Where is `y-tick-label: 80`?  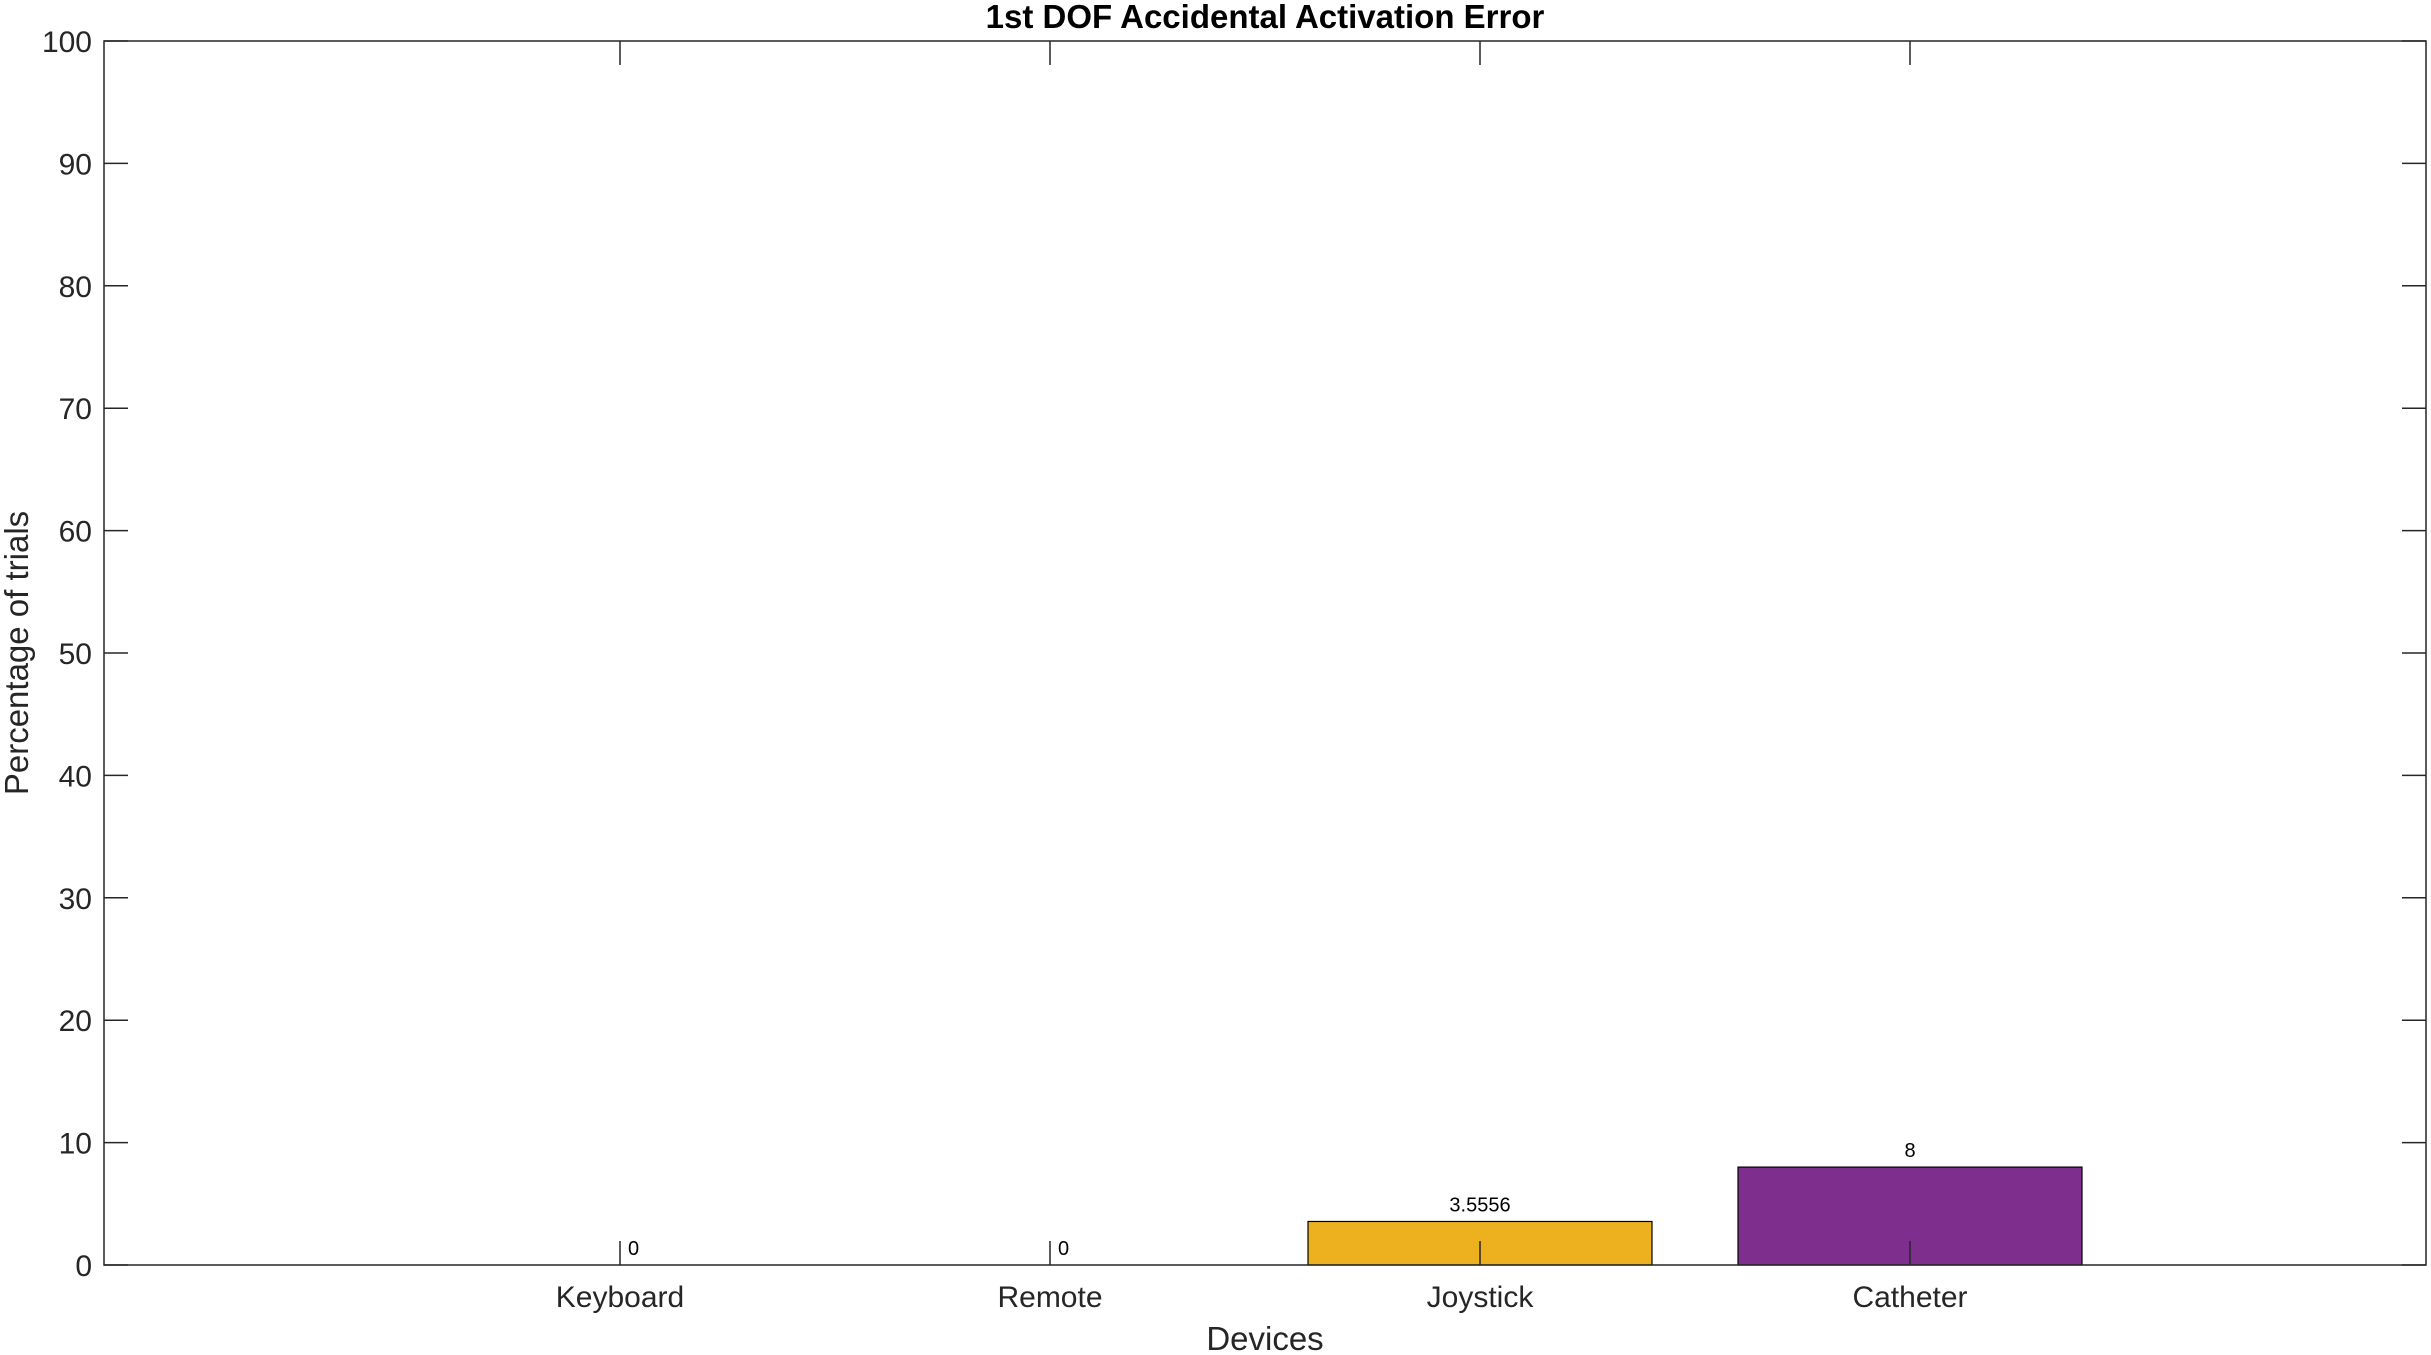 y-tick-label: 80 is located at coordinates (75, 287).